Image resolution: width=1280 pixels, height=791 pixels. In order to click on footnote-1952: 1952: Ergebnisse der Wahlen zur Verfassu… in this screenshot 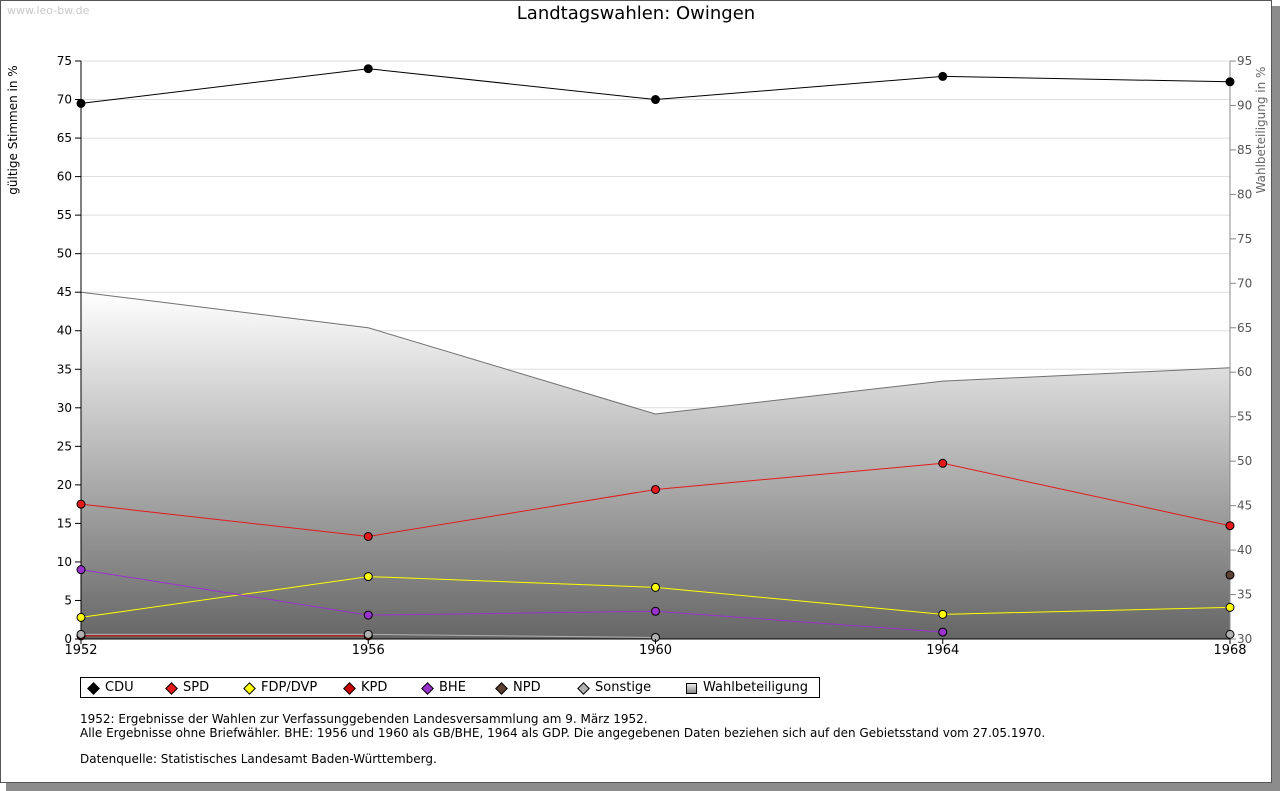, I will do `click(364, 719)`.